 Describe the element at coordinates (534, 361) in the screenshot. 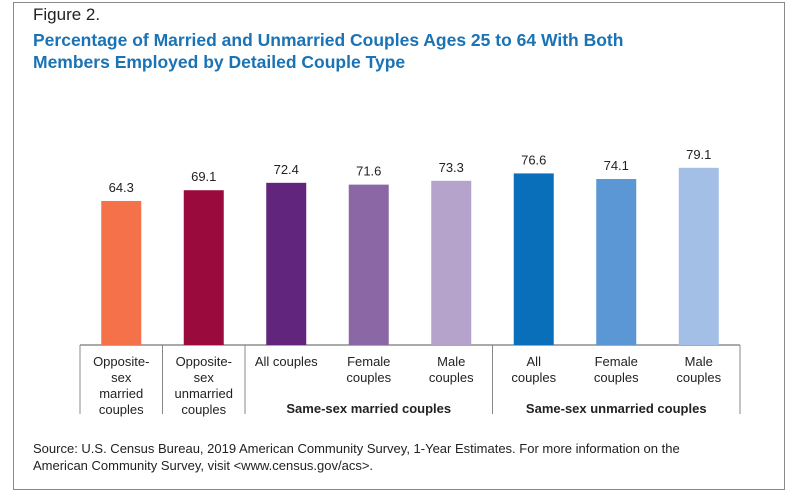

I see `category-label: All` at that location.